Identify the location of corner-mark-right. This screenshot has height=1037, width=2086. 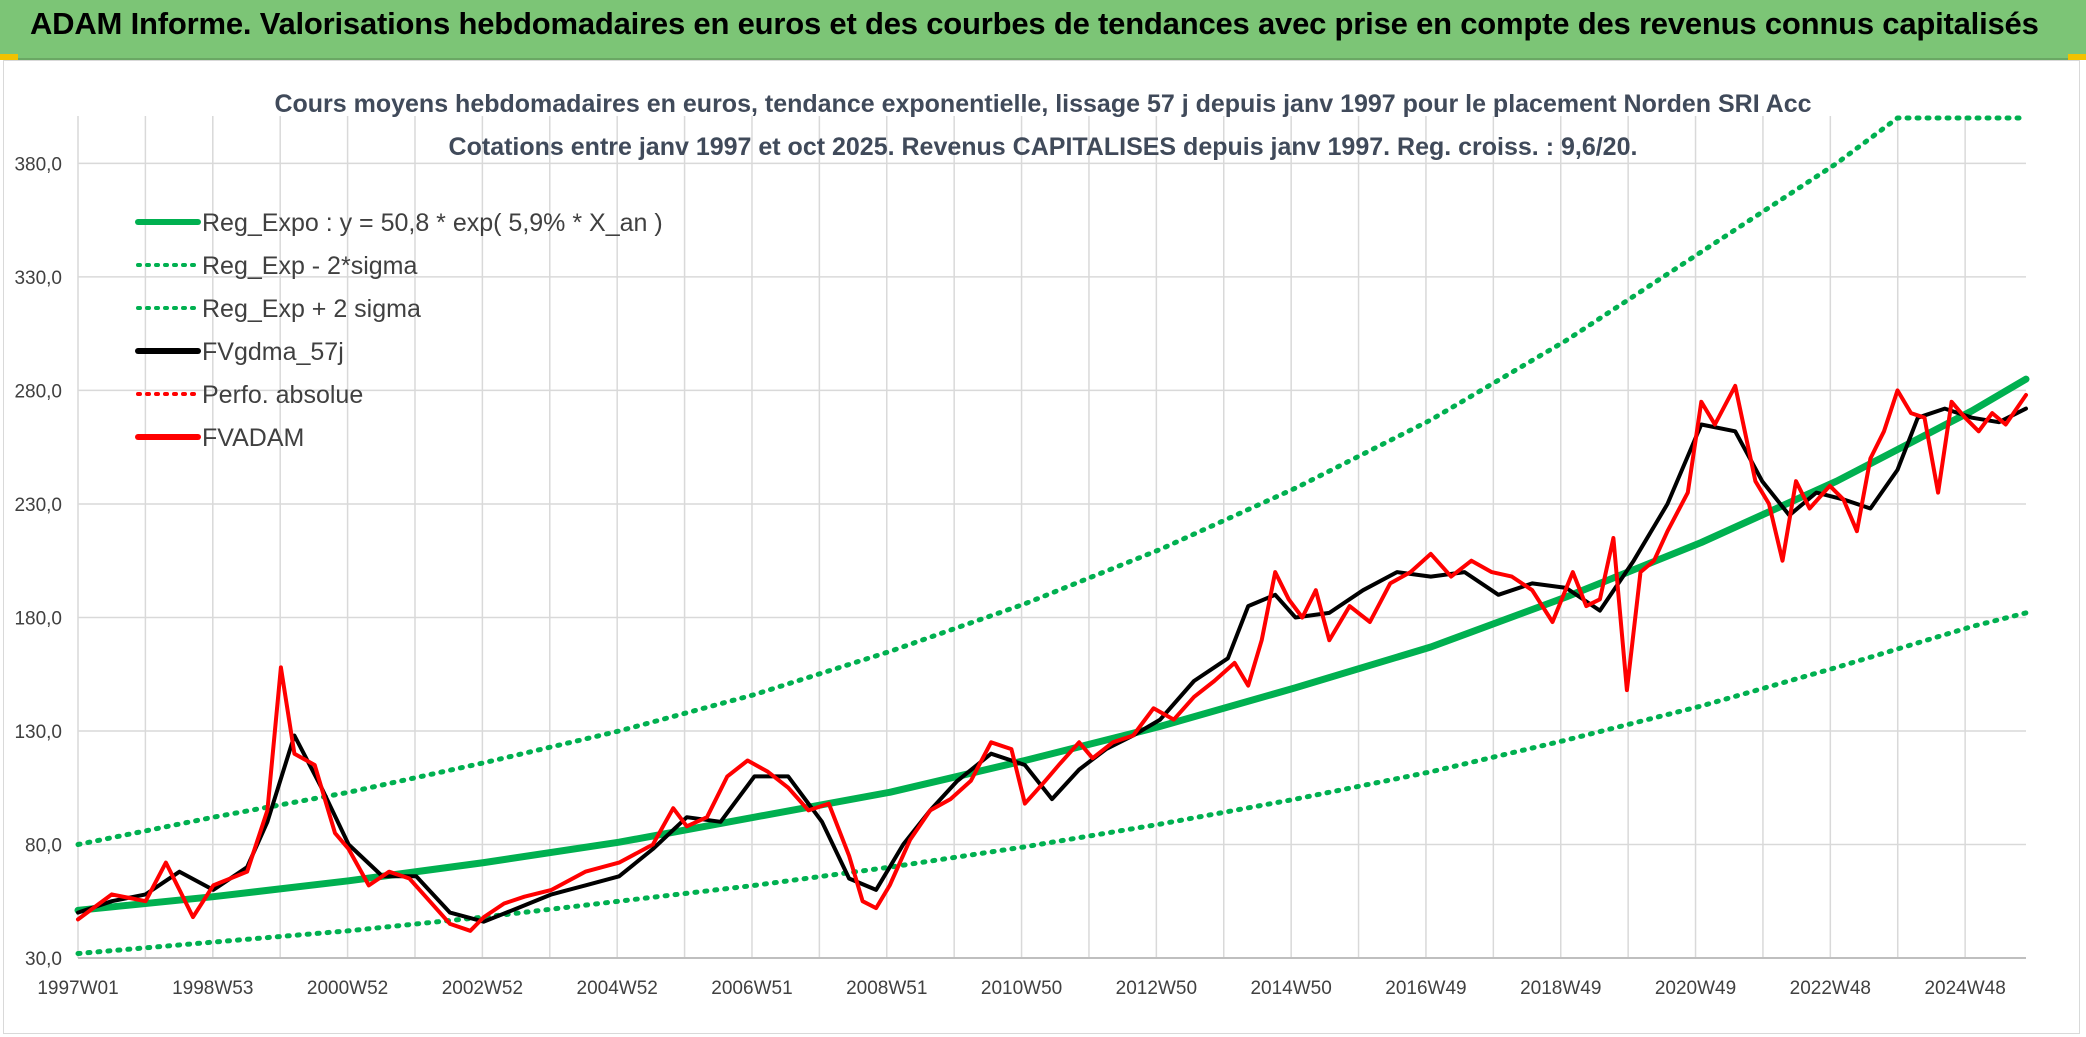
(2077, 57).